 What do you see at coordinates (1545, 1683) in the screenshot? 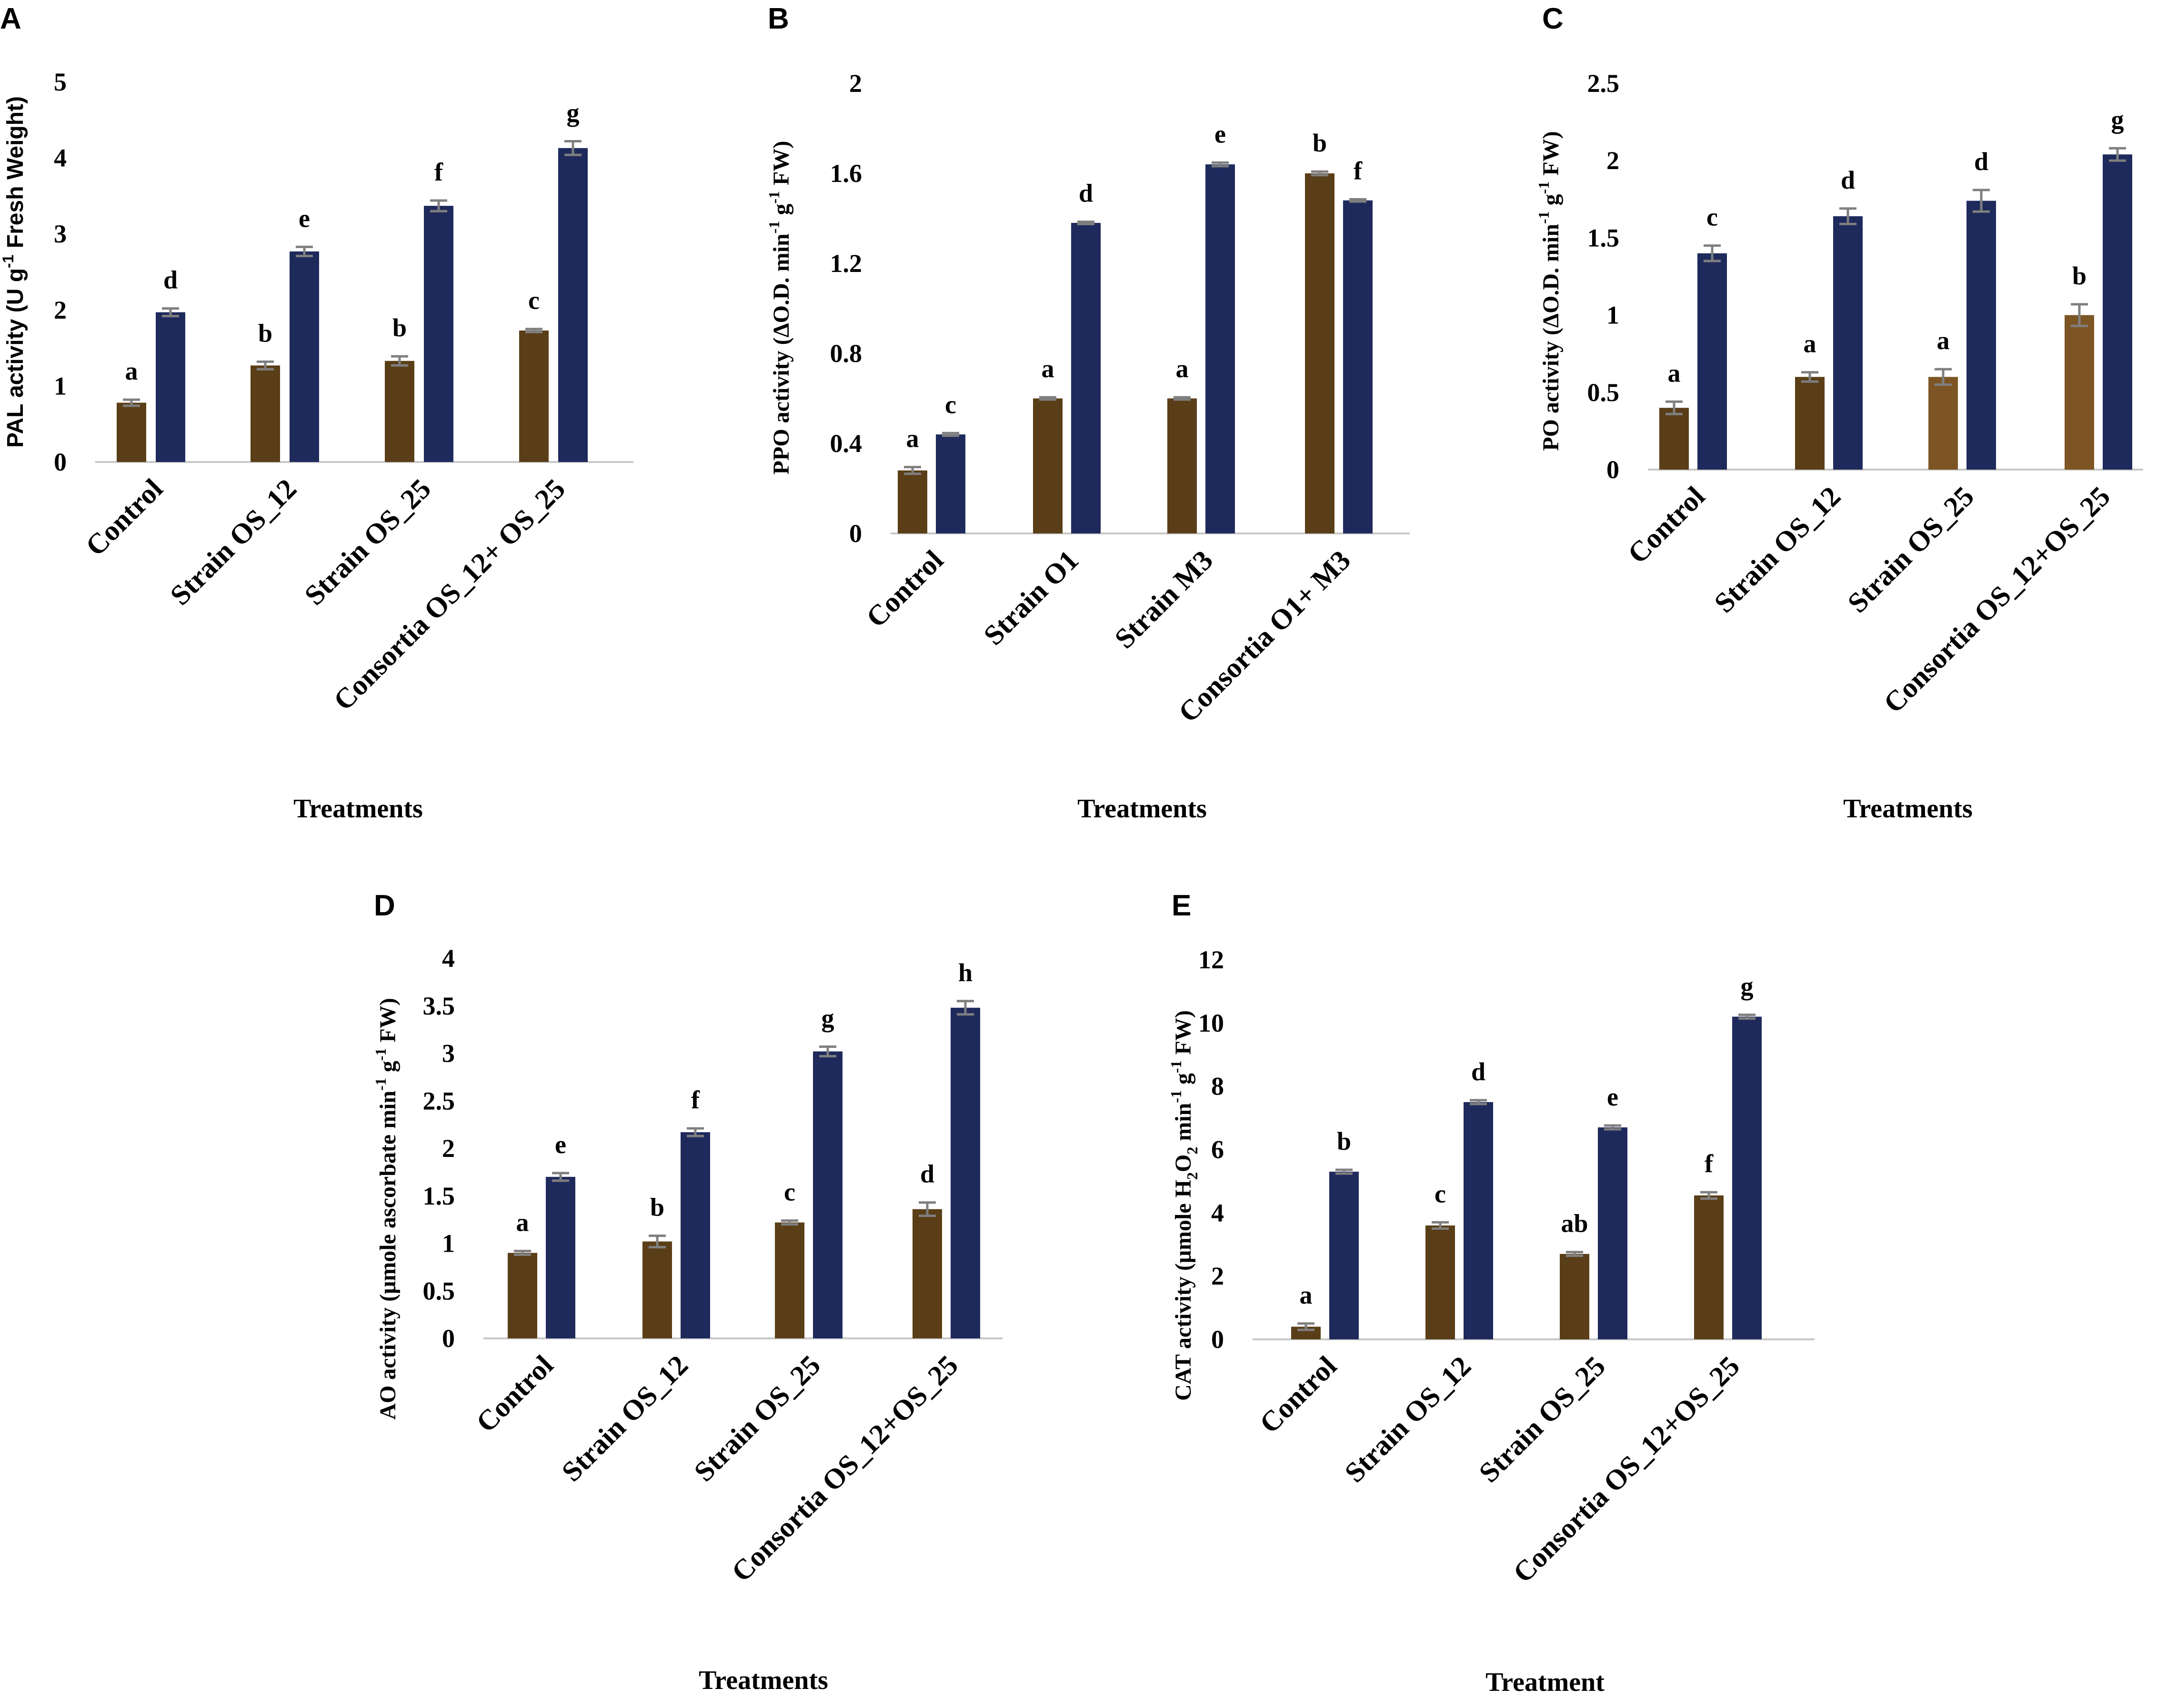
I see `x-axis-title: Treatment` at bounding box center [1545, 1683].